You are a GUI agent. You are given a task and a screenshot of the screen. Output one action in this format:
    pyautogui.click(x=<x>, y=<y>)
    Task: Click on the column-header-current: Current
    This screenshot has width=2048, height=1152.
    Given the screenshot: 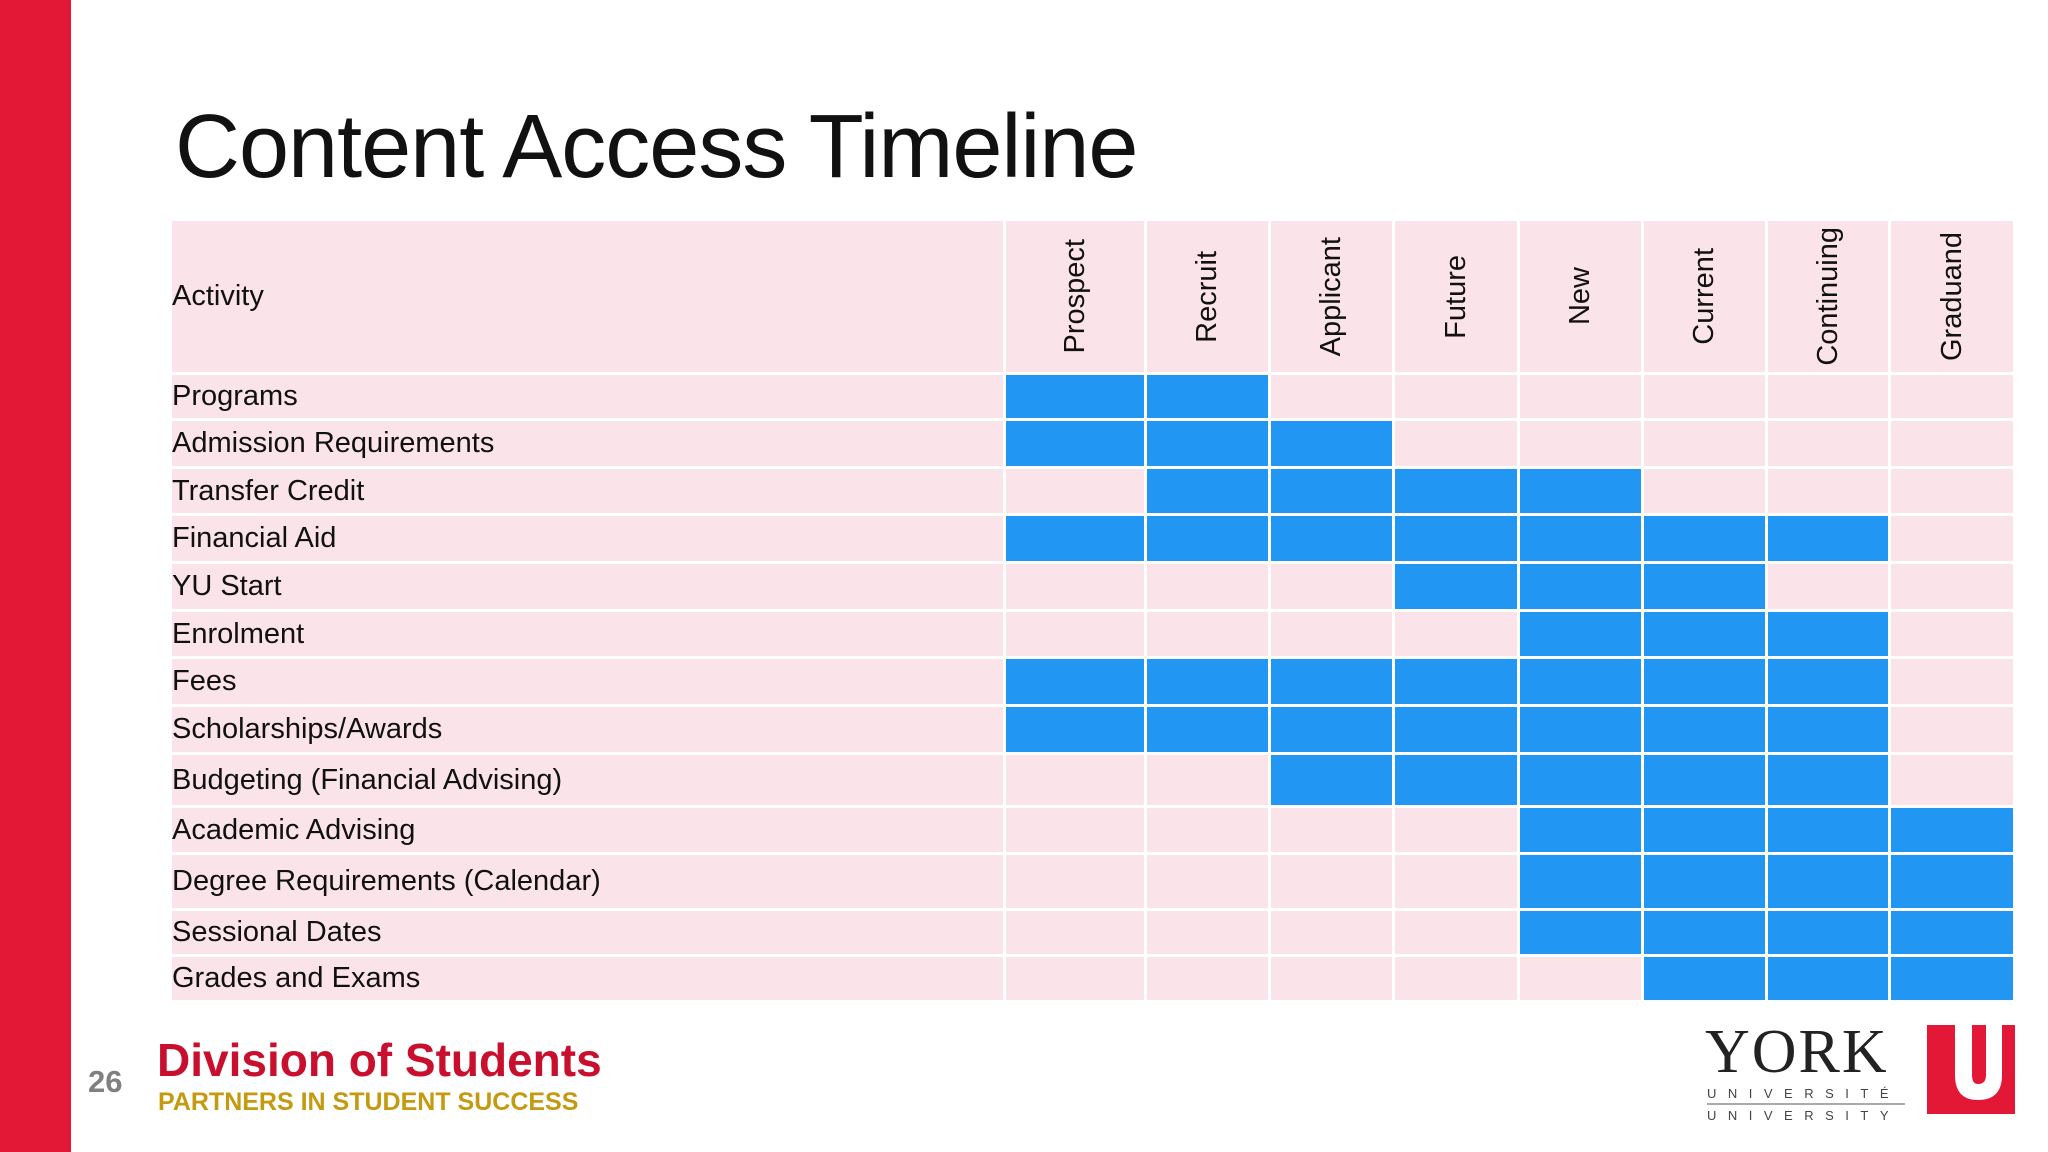 What is the action you would take?
    pyautogui.click(x=1704, y=296)
    